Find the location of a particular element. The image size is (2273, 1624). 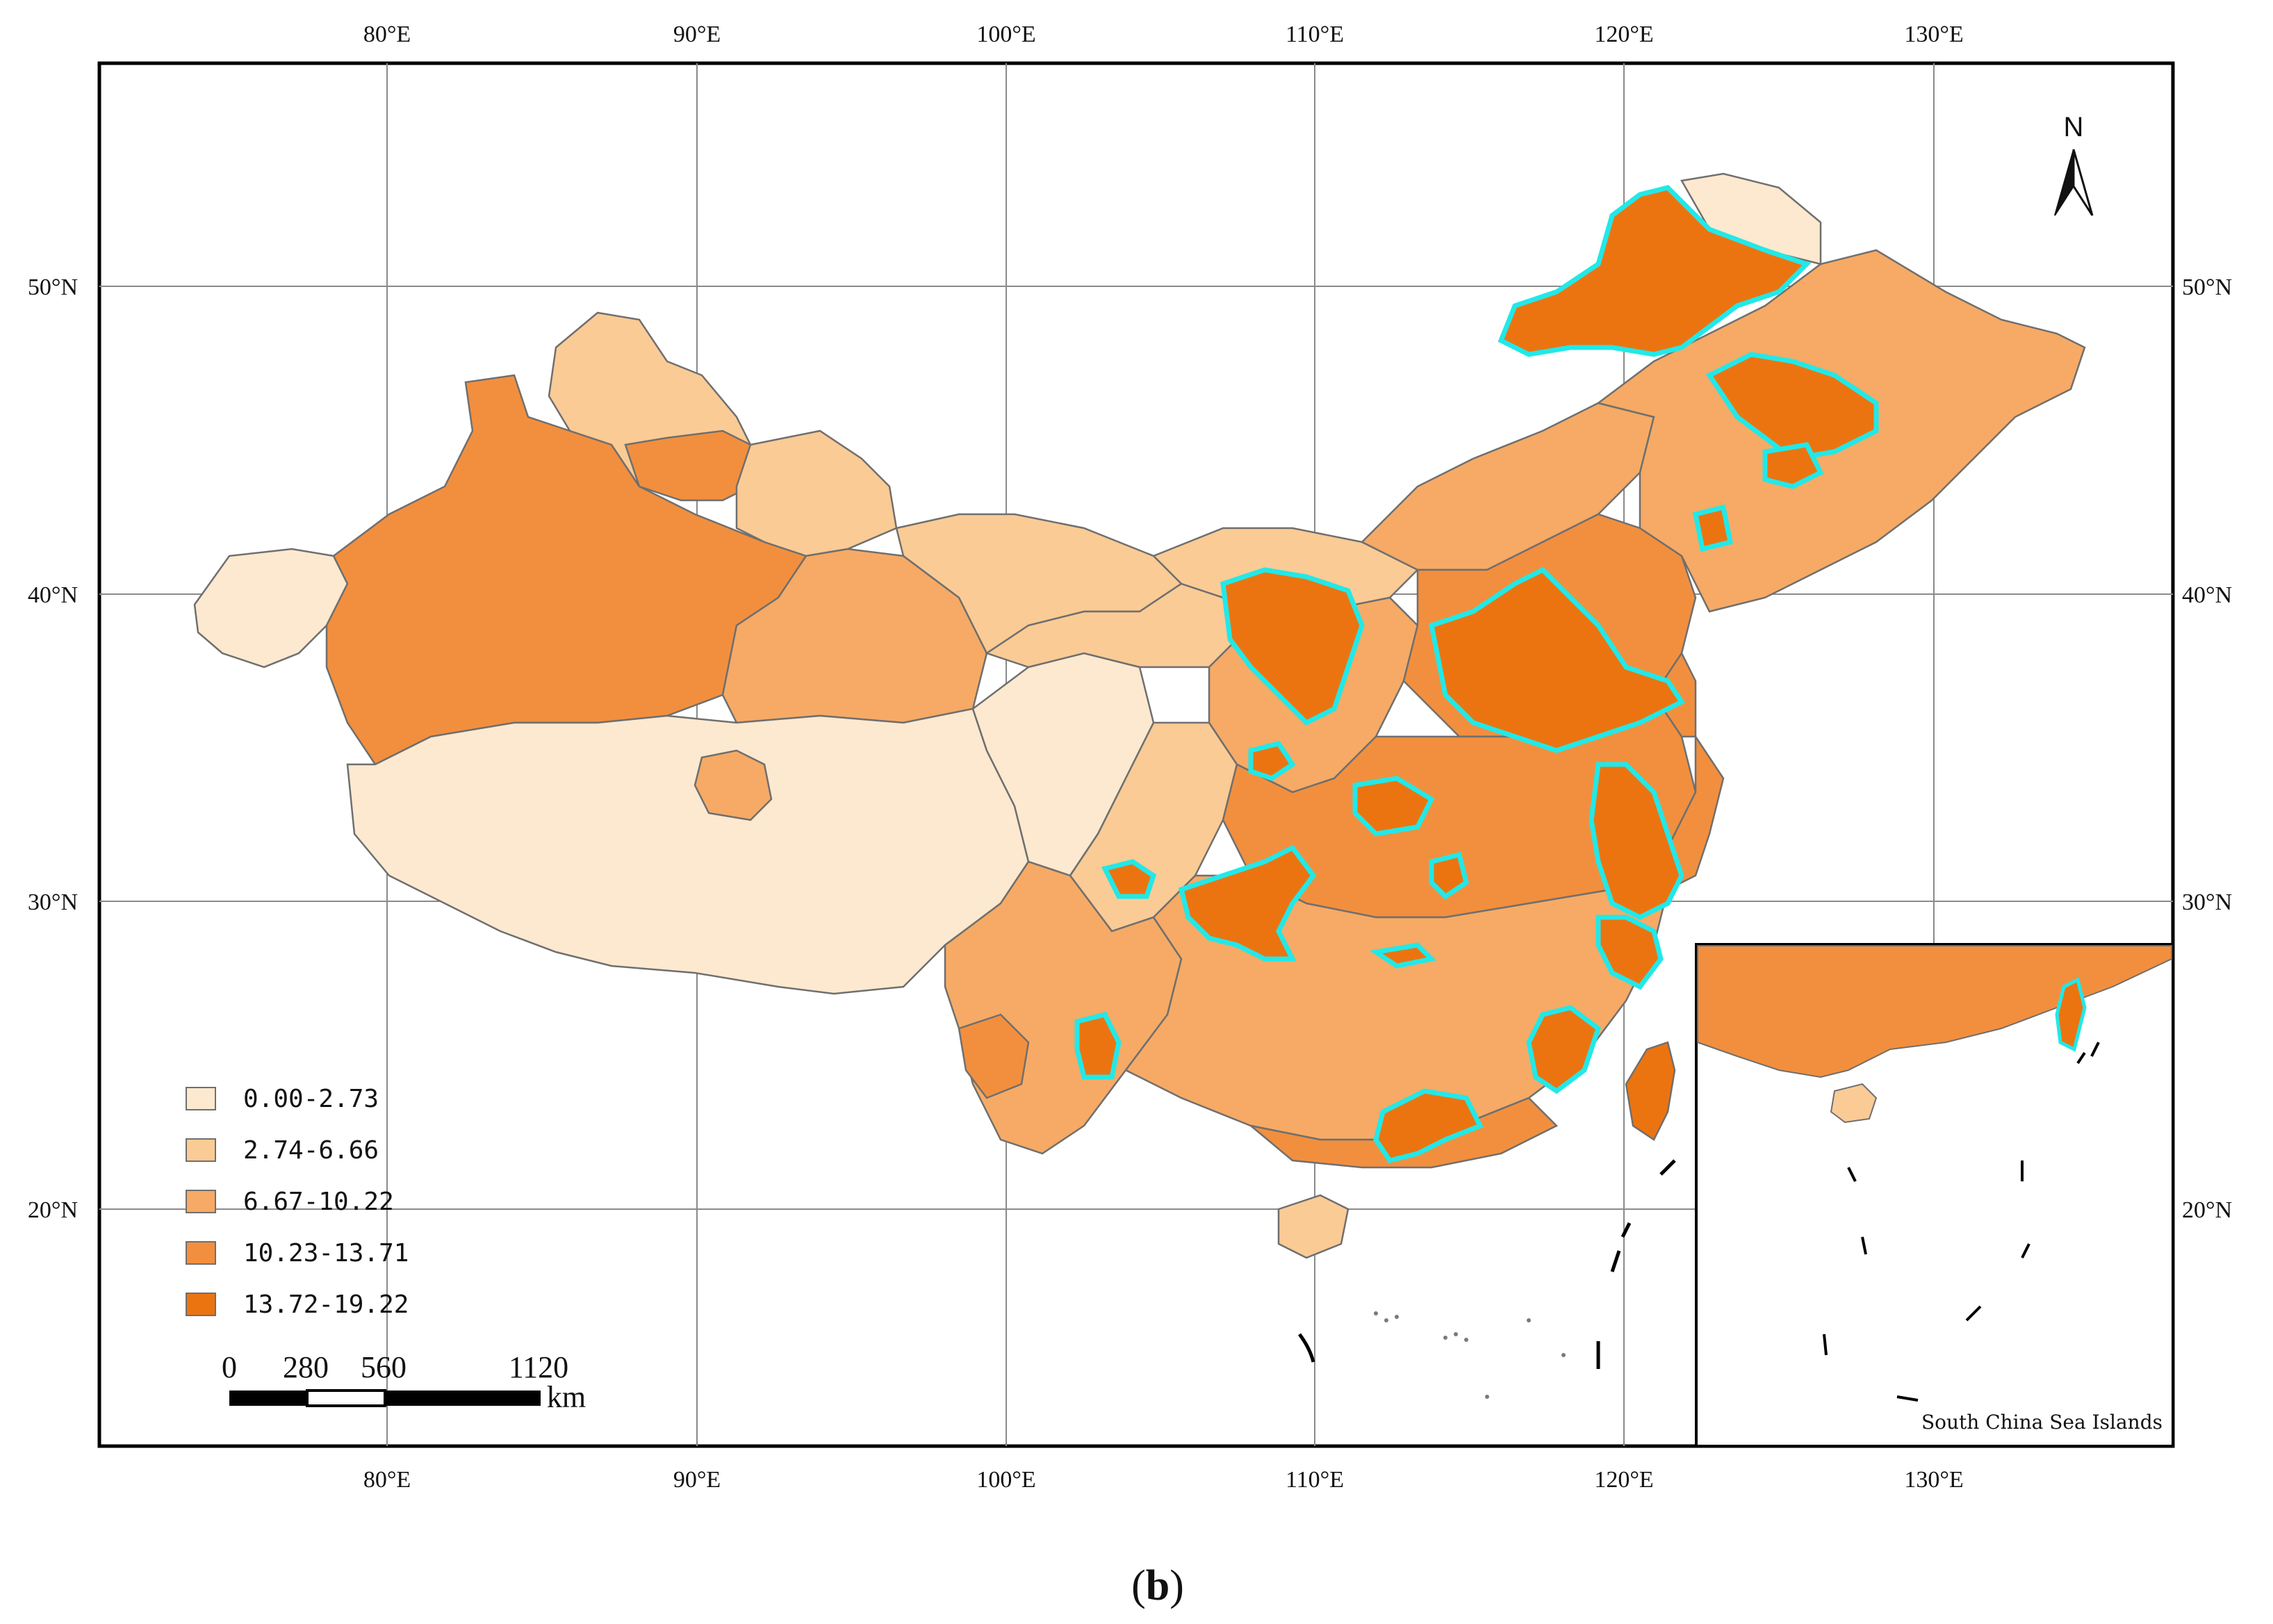

highlight-henan is located at coordinates (1393, 807).